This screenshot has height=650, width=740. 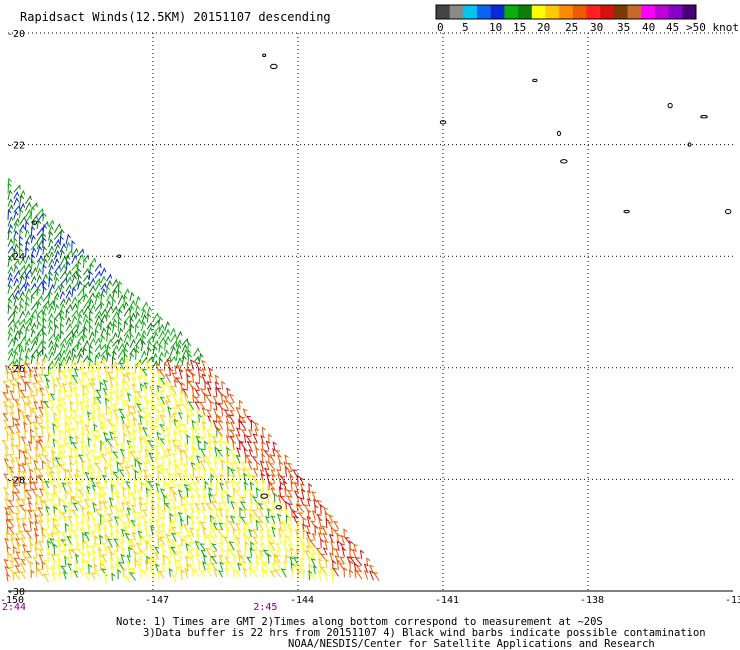 What do you see at coordinates (713, 27) in the screenshot?
I see `legend-tick-label: >50 knots` at bounding box center [713, 27].